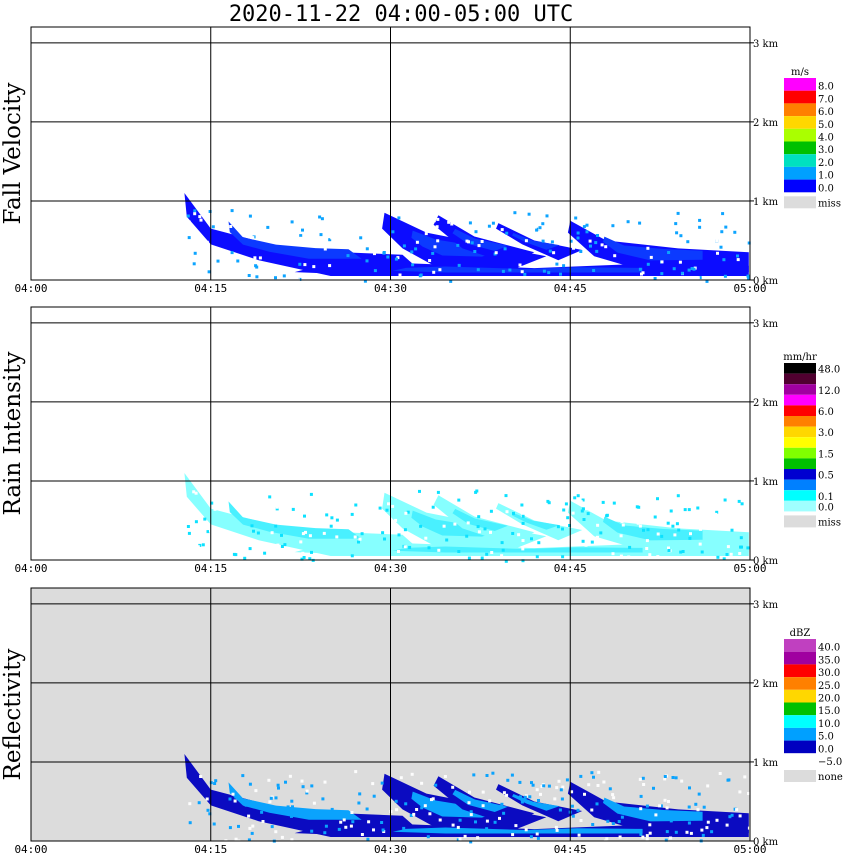  I want to click on legend-missing-label: miss, so click(829, 203).